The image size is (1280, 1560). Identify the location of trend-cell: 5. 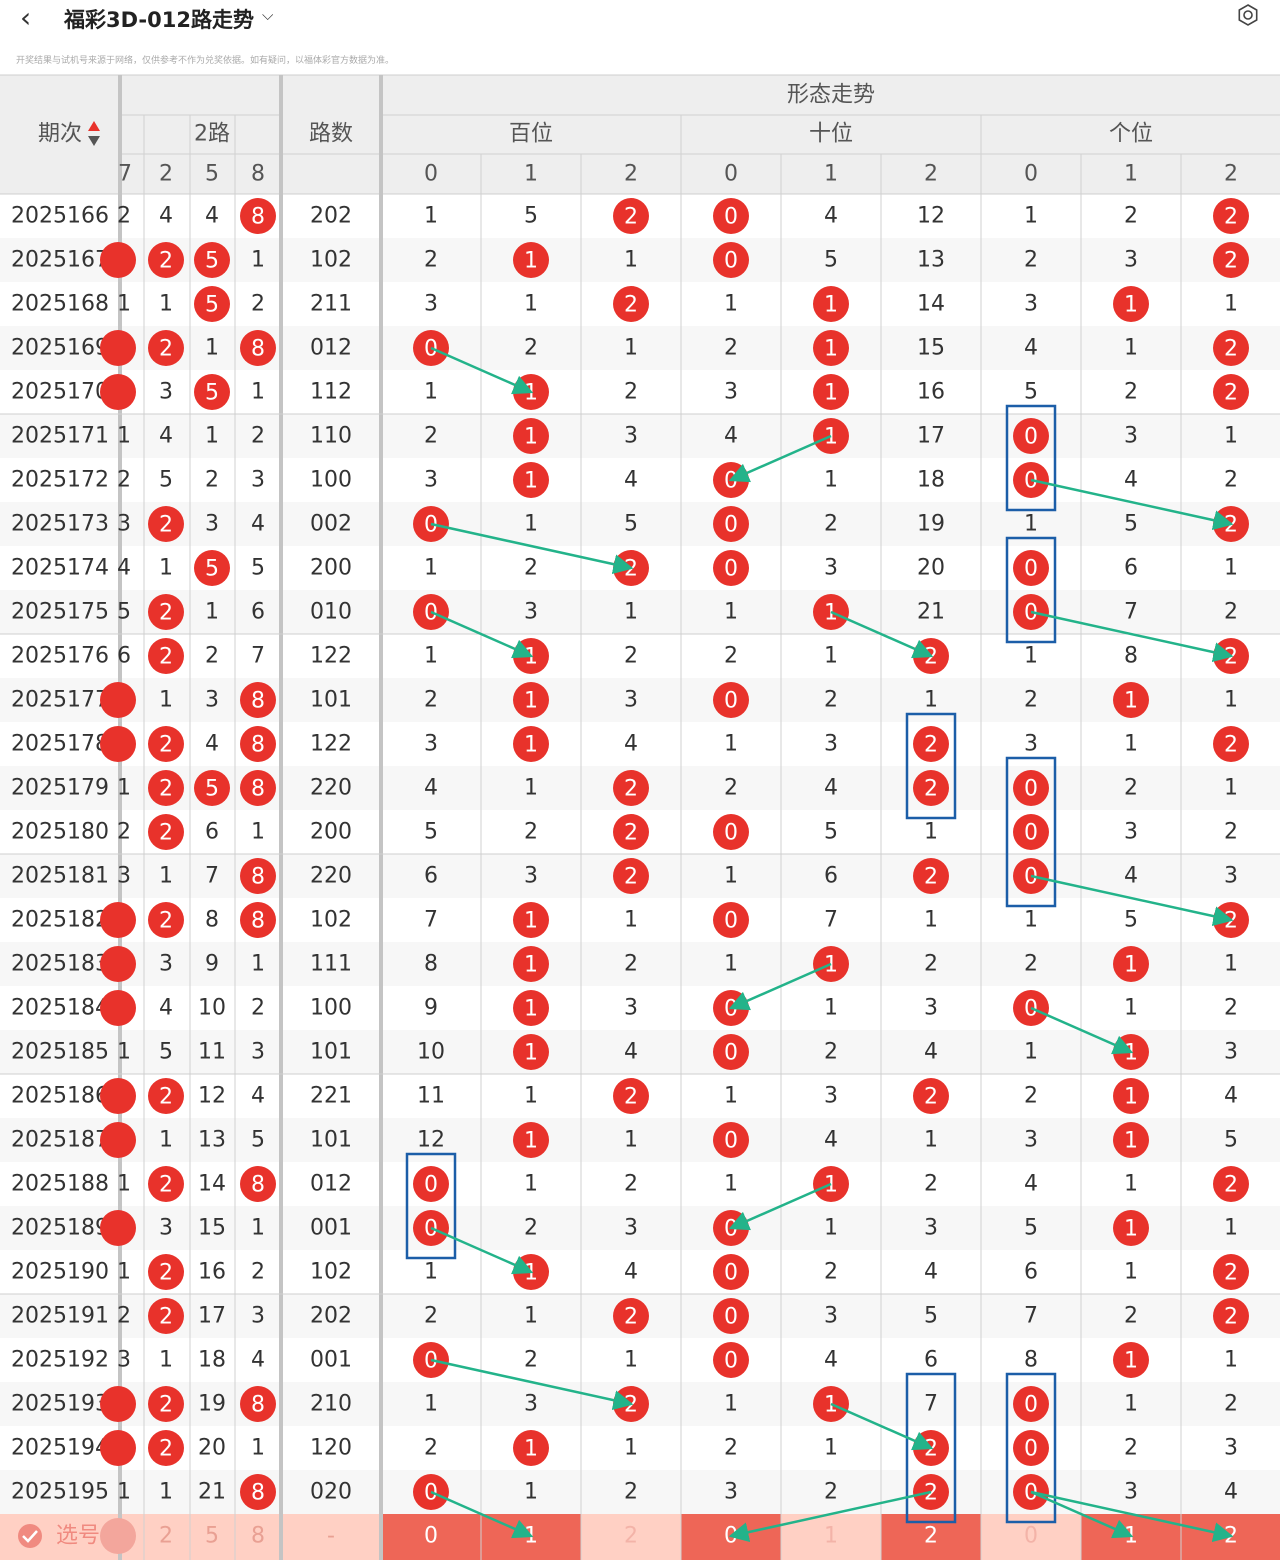
(1231, 1140).